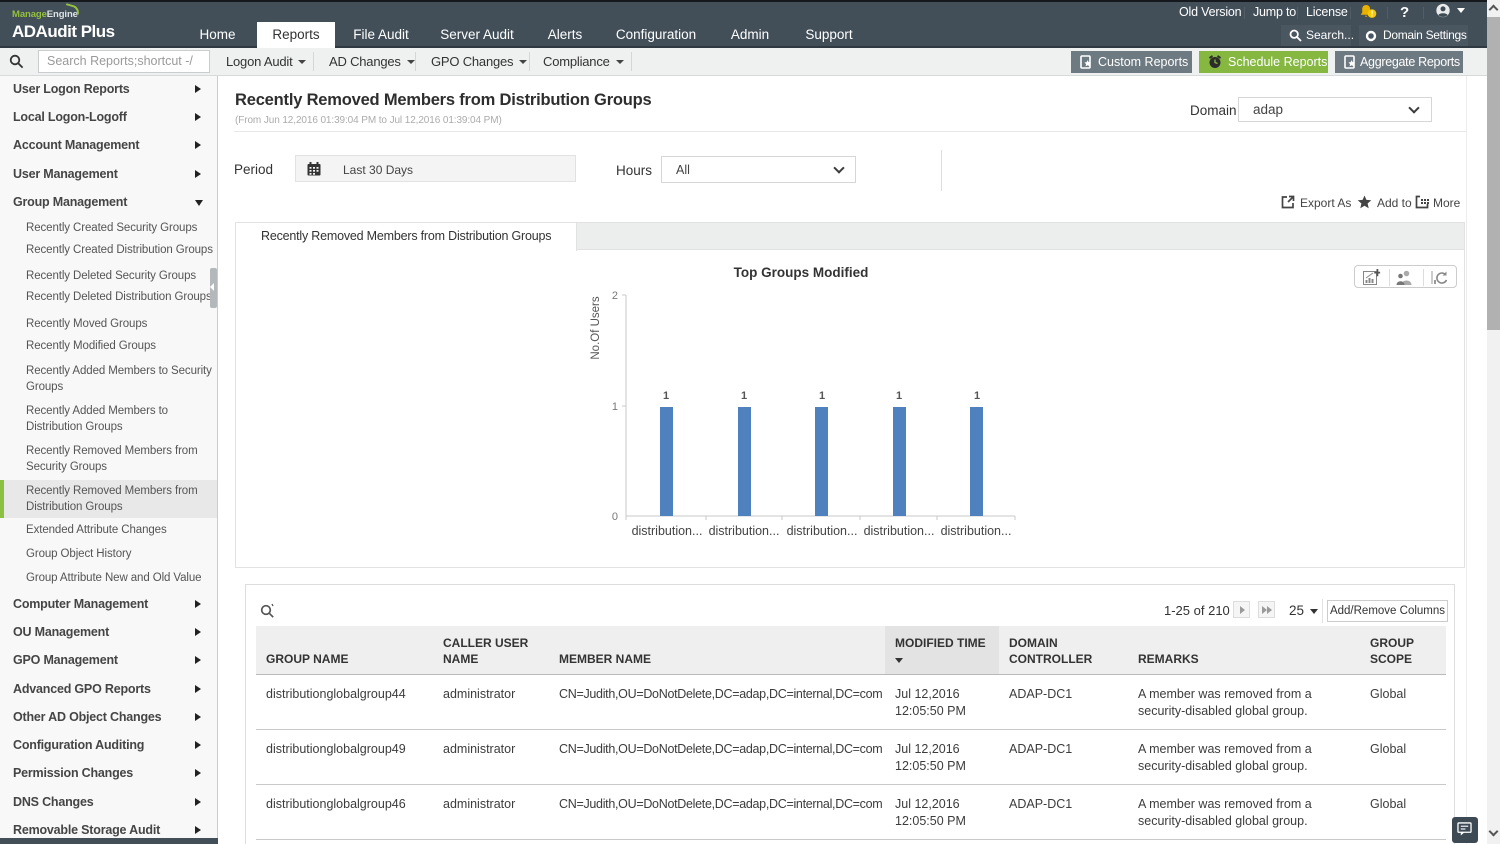  I want to click on svg-text: 2, so click(615, 296).